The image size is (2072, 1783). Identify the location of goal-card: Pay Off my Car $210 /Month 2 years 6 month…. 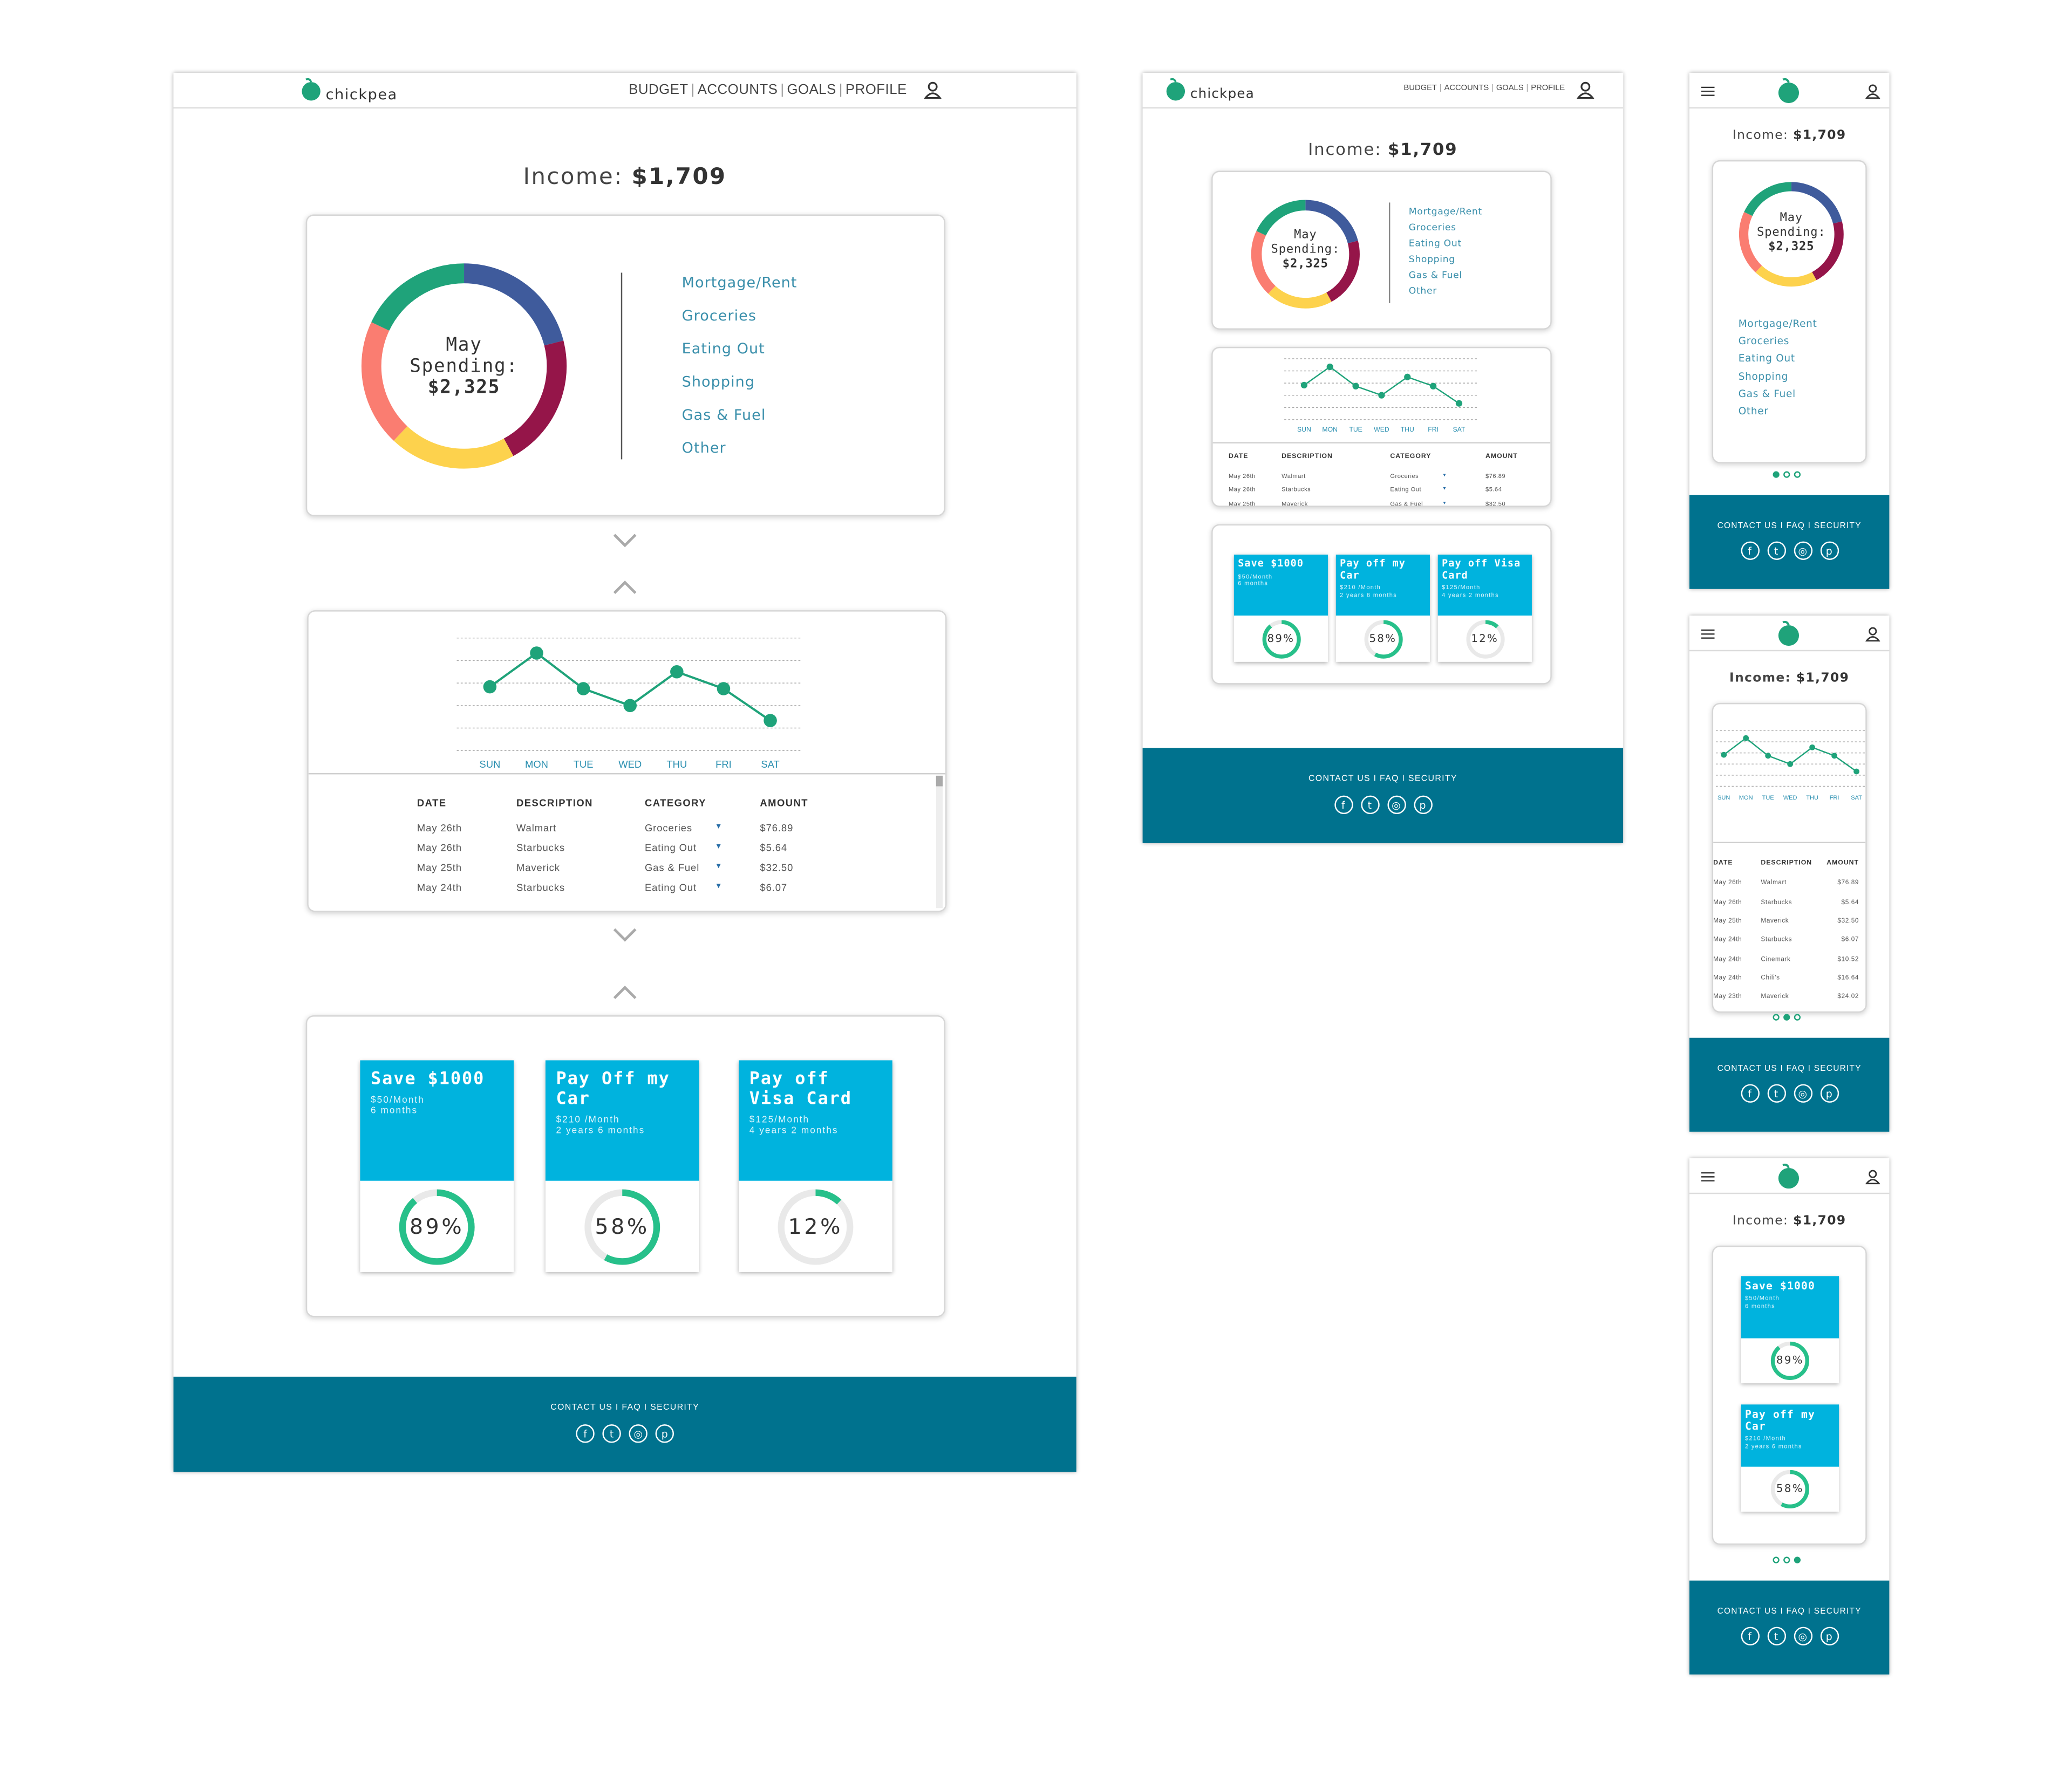
(622, 1166).